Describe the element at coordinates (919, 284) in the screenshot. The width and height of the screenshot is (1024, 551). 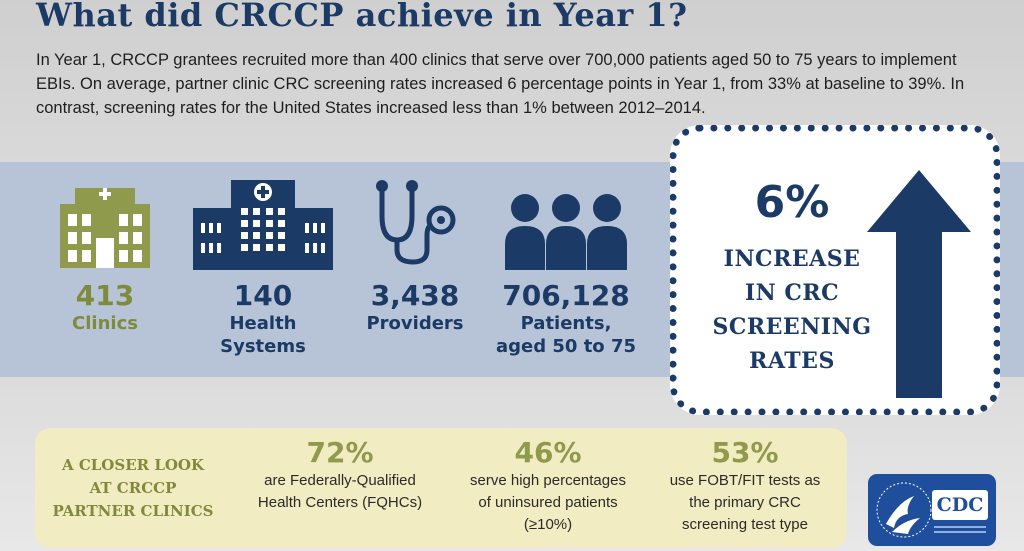
I see `up-arrow-icon` at that location.